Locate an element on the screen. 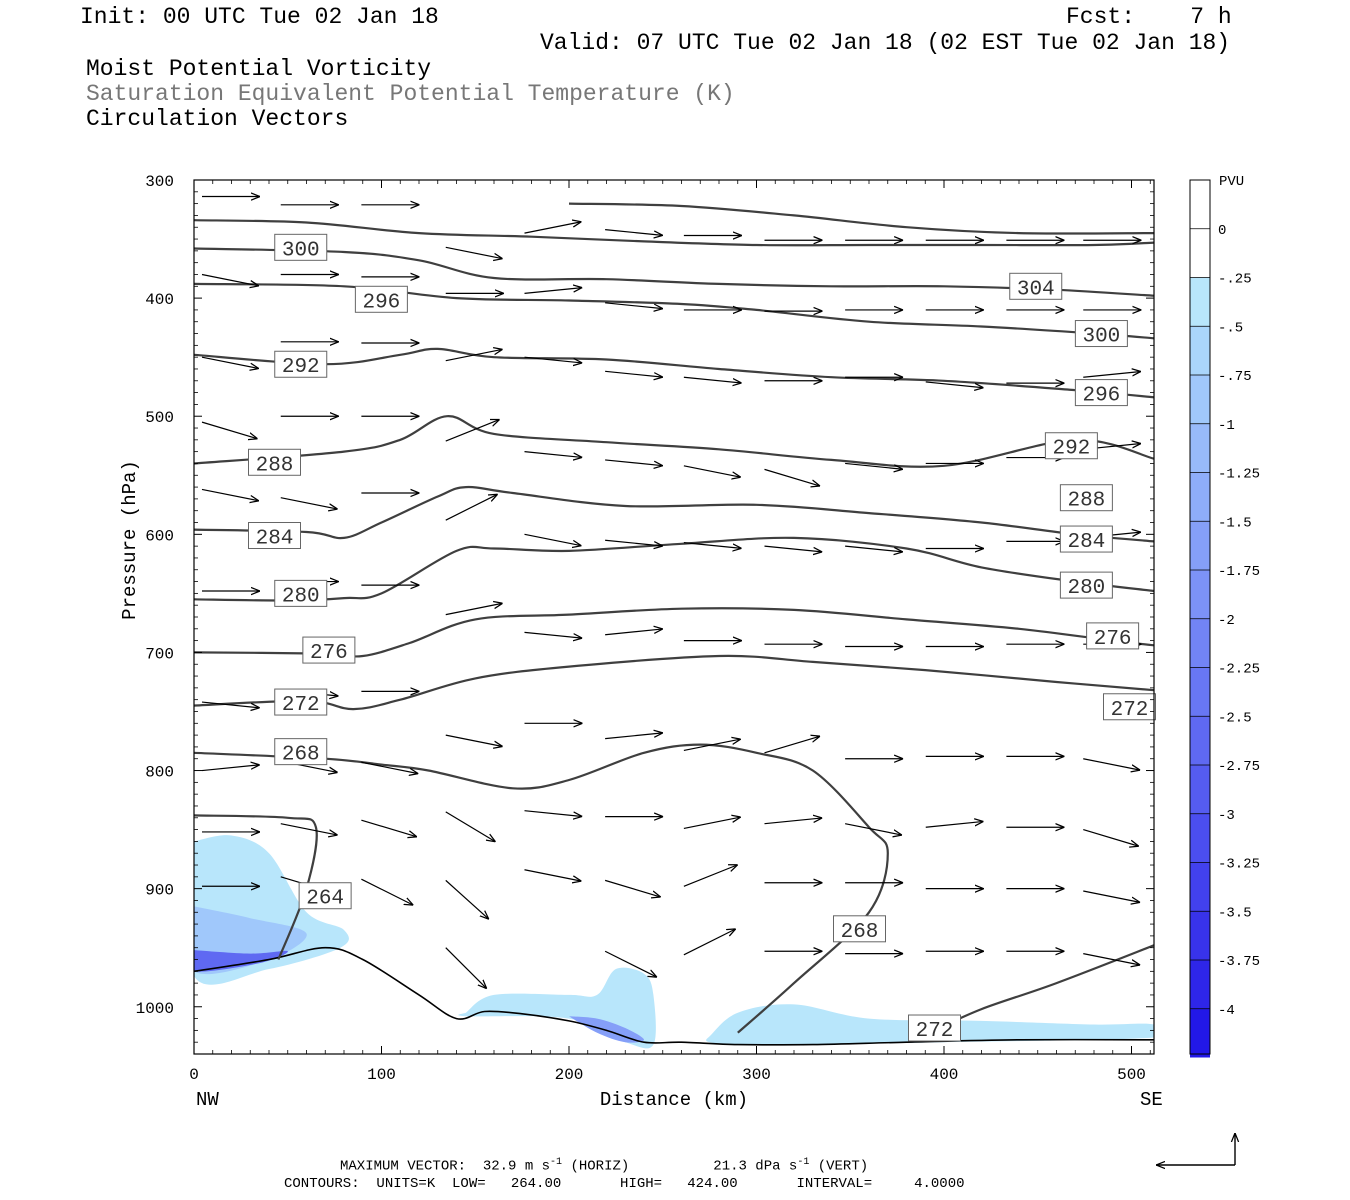 This screenshot has width=1350, height=1200. contour-label-304-10: 304 is located at coordinates (1036, 286).